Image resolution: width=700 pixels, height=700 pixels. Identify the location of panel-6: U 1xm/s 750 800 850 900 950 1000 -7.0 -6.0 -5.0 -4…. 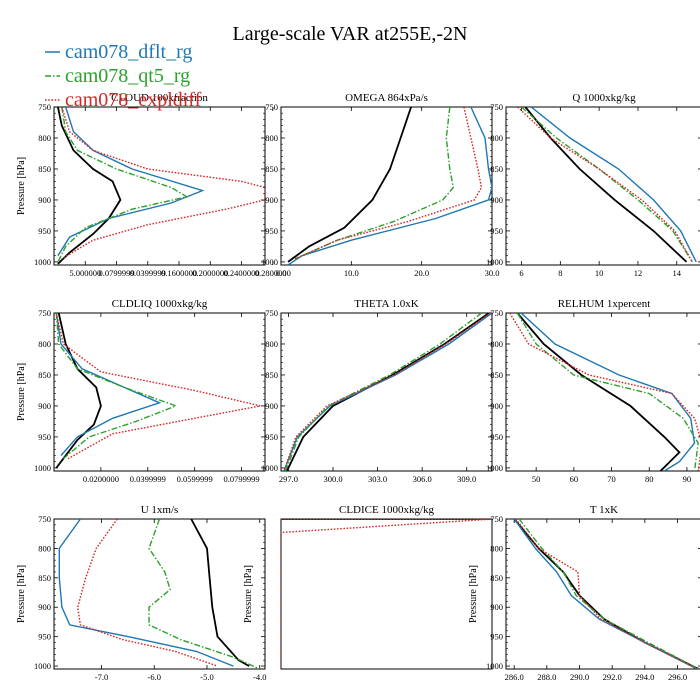
(141, 593).